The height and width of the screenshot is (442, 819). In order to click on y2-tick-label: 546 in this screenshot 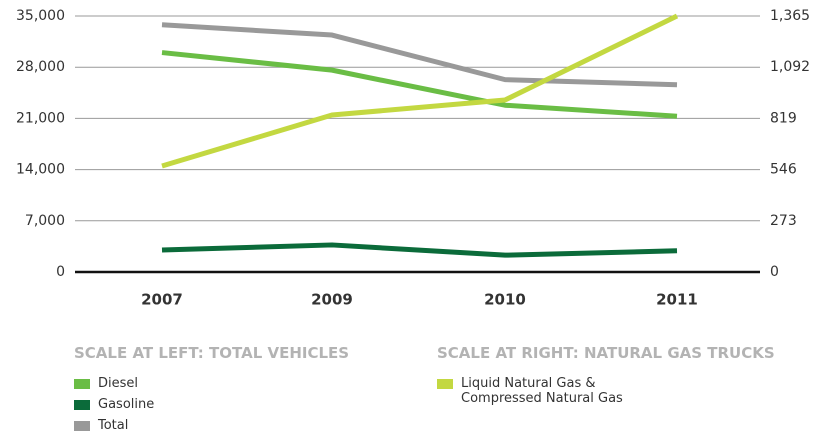, I will do `click(783, 170)`.